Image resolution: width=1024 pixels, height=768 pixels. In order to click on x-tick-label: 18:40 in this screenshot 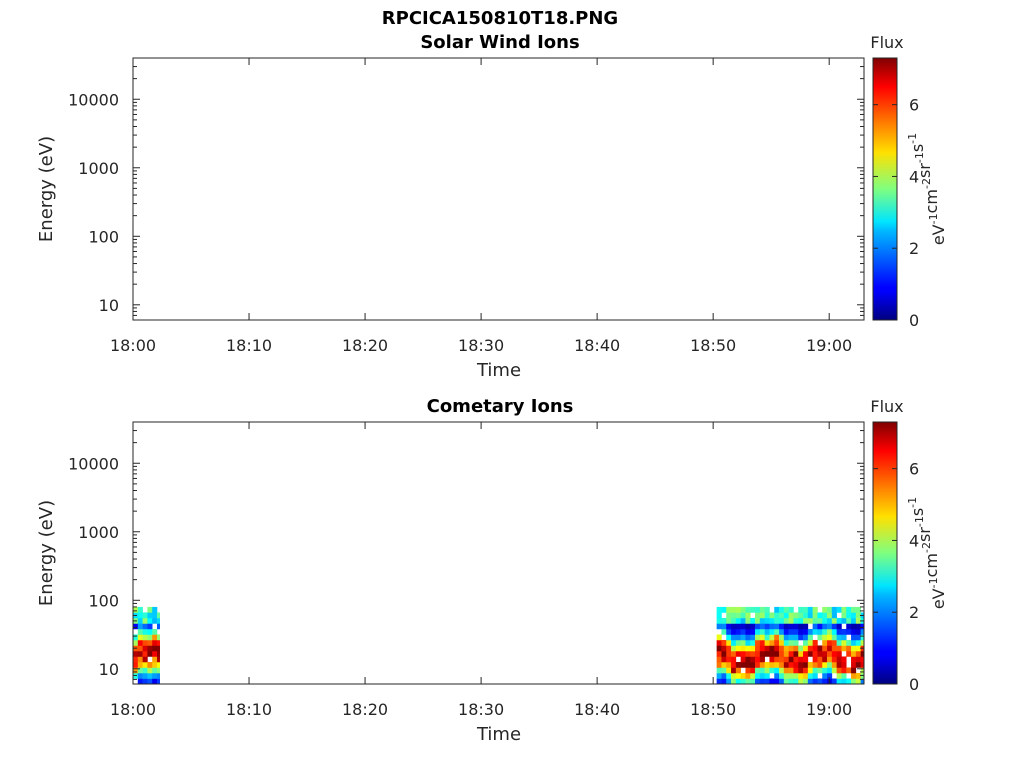, I will do `click(597, 345)`.